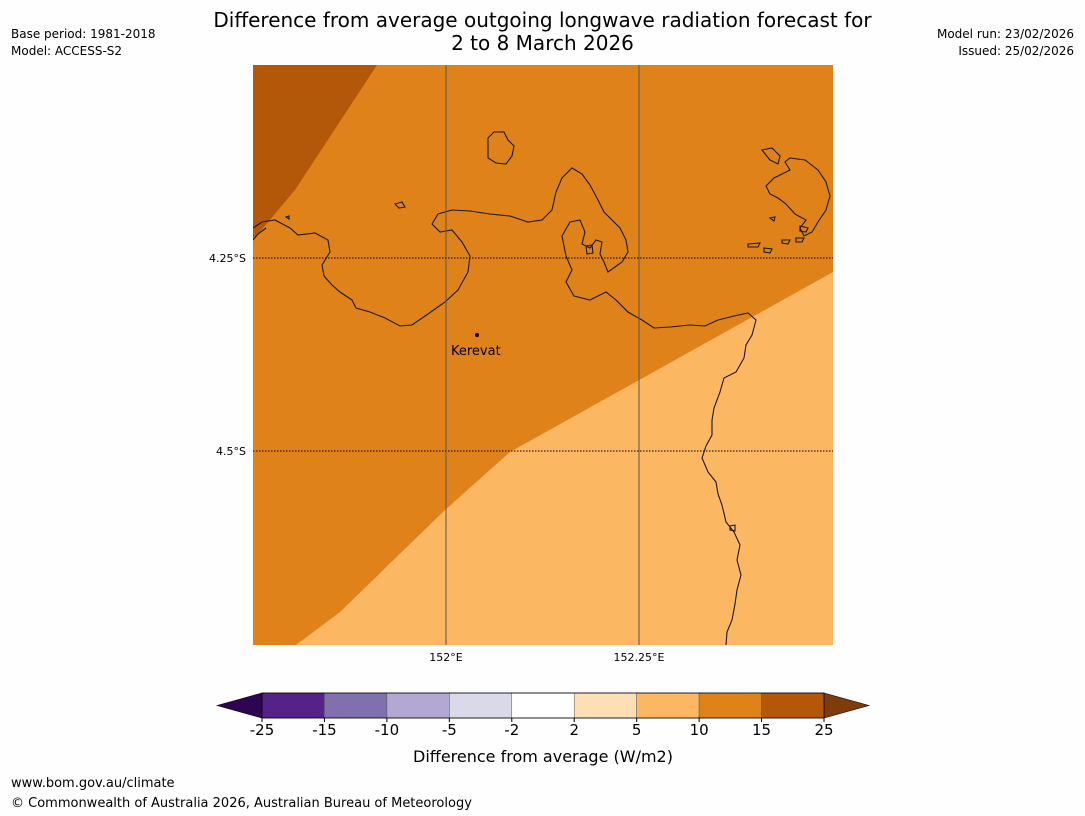 This screenshot has width=1085, height=816. What do you see at coordinates (83, 34) in the screenshot?
I see `base-period: Base period: 1981-2018` at bounding box center [83, 34].